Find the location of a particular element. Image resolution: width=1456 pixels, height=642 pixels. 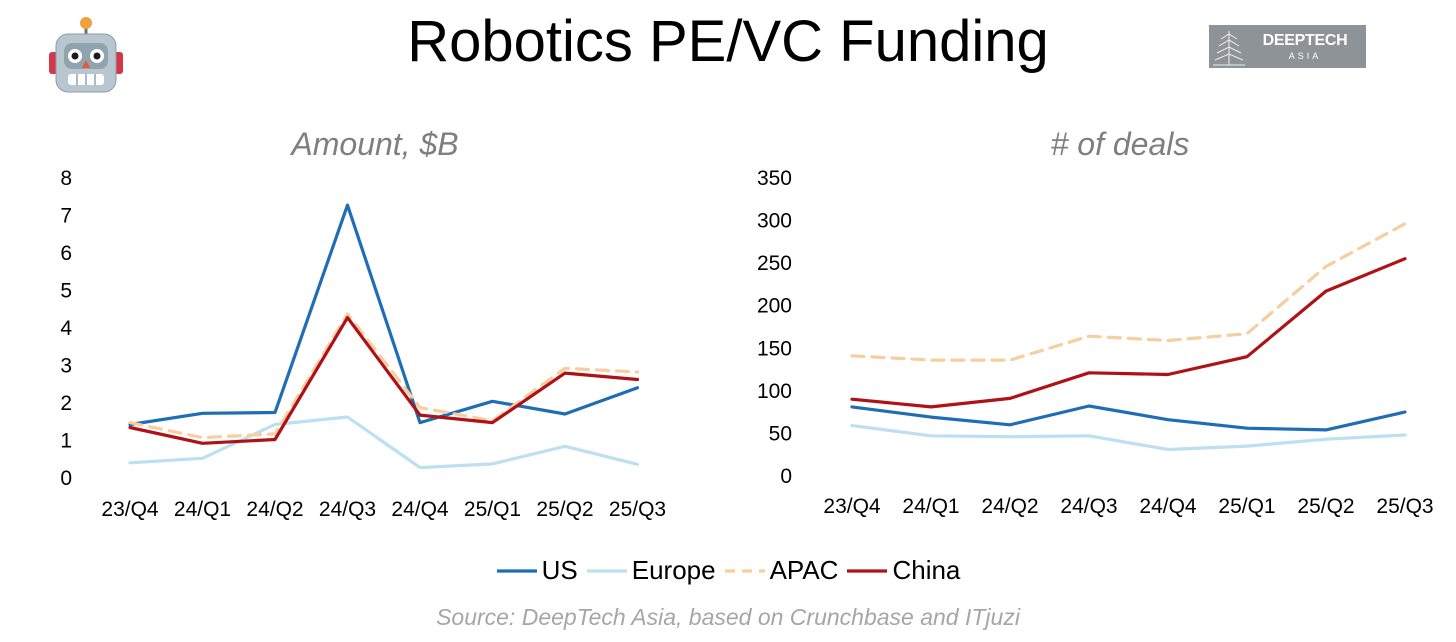

deeptech-asia-logo: DEEPTECH ASIA is located at coordinates (1287, 46).